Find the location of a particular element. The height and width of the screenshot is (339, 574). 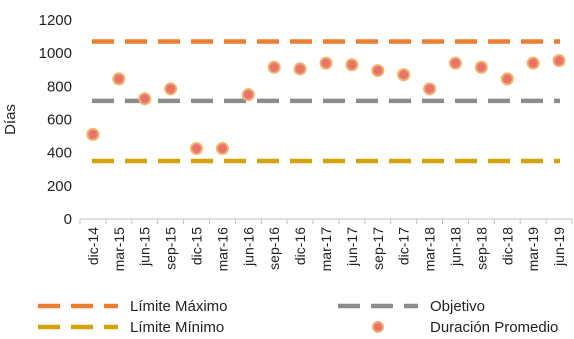

x-tick-label: mar-17 is located at coordinates (326, 249).